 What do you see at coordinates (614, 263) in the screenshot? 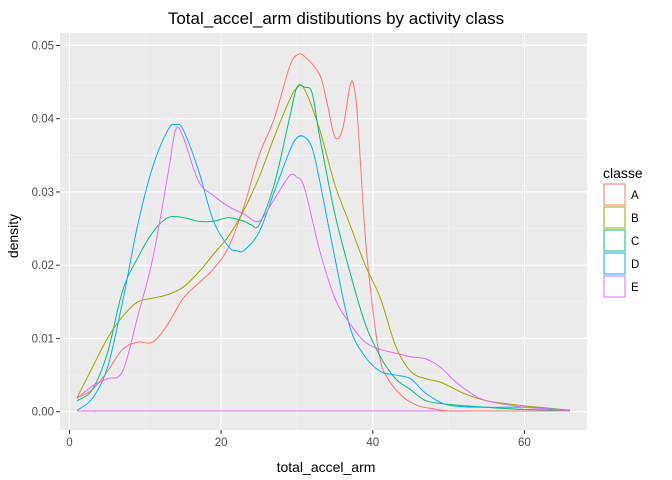
I see `legend-key-D` at bounding box center [614, 263].